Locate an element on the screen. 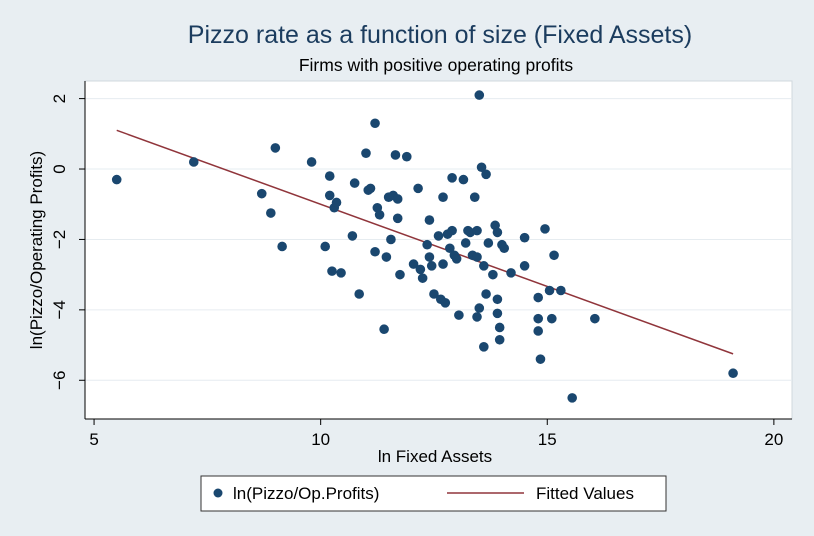 This screenshot has height=536, width=814. y-tick-label: −6 is located at coordinates (59, 380).